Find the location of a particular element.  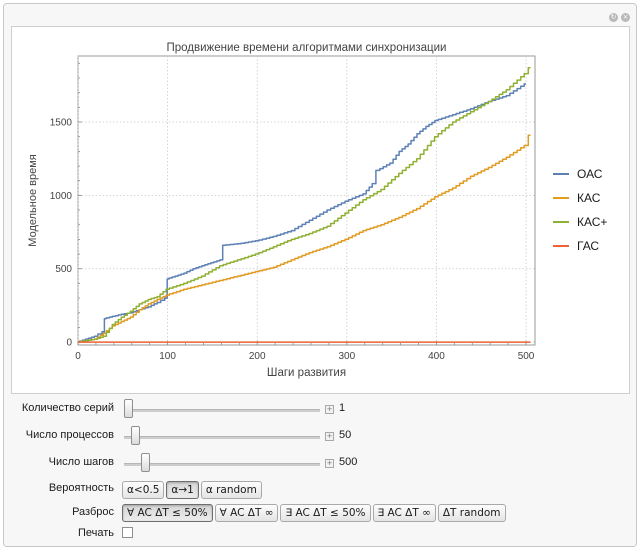

print-checkbox is located at coordinates (127, 532).